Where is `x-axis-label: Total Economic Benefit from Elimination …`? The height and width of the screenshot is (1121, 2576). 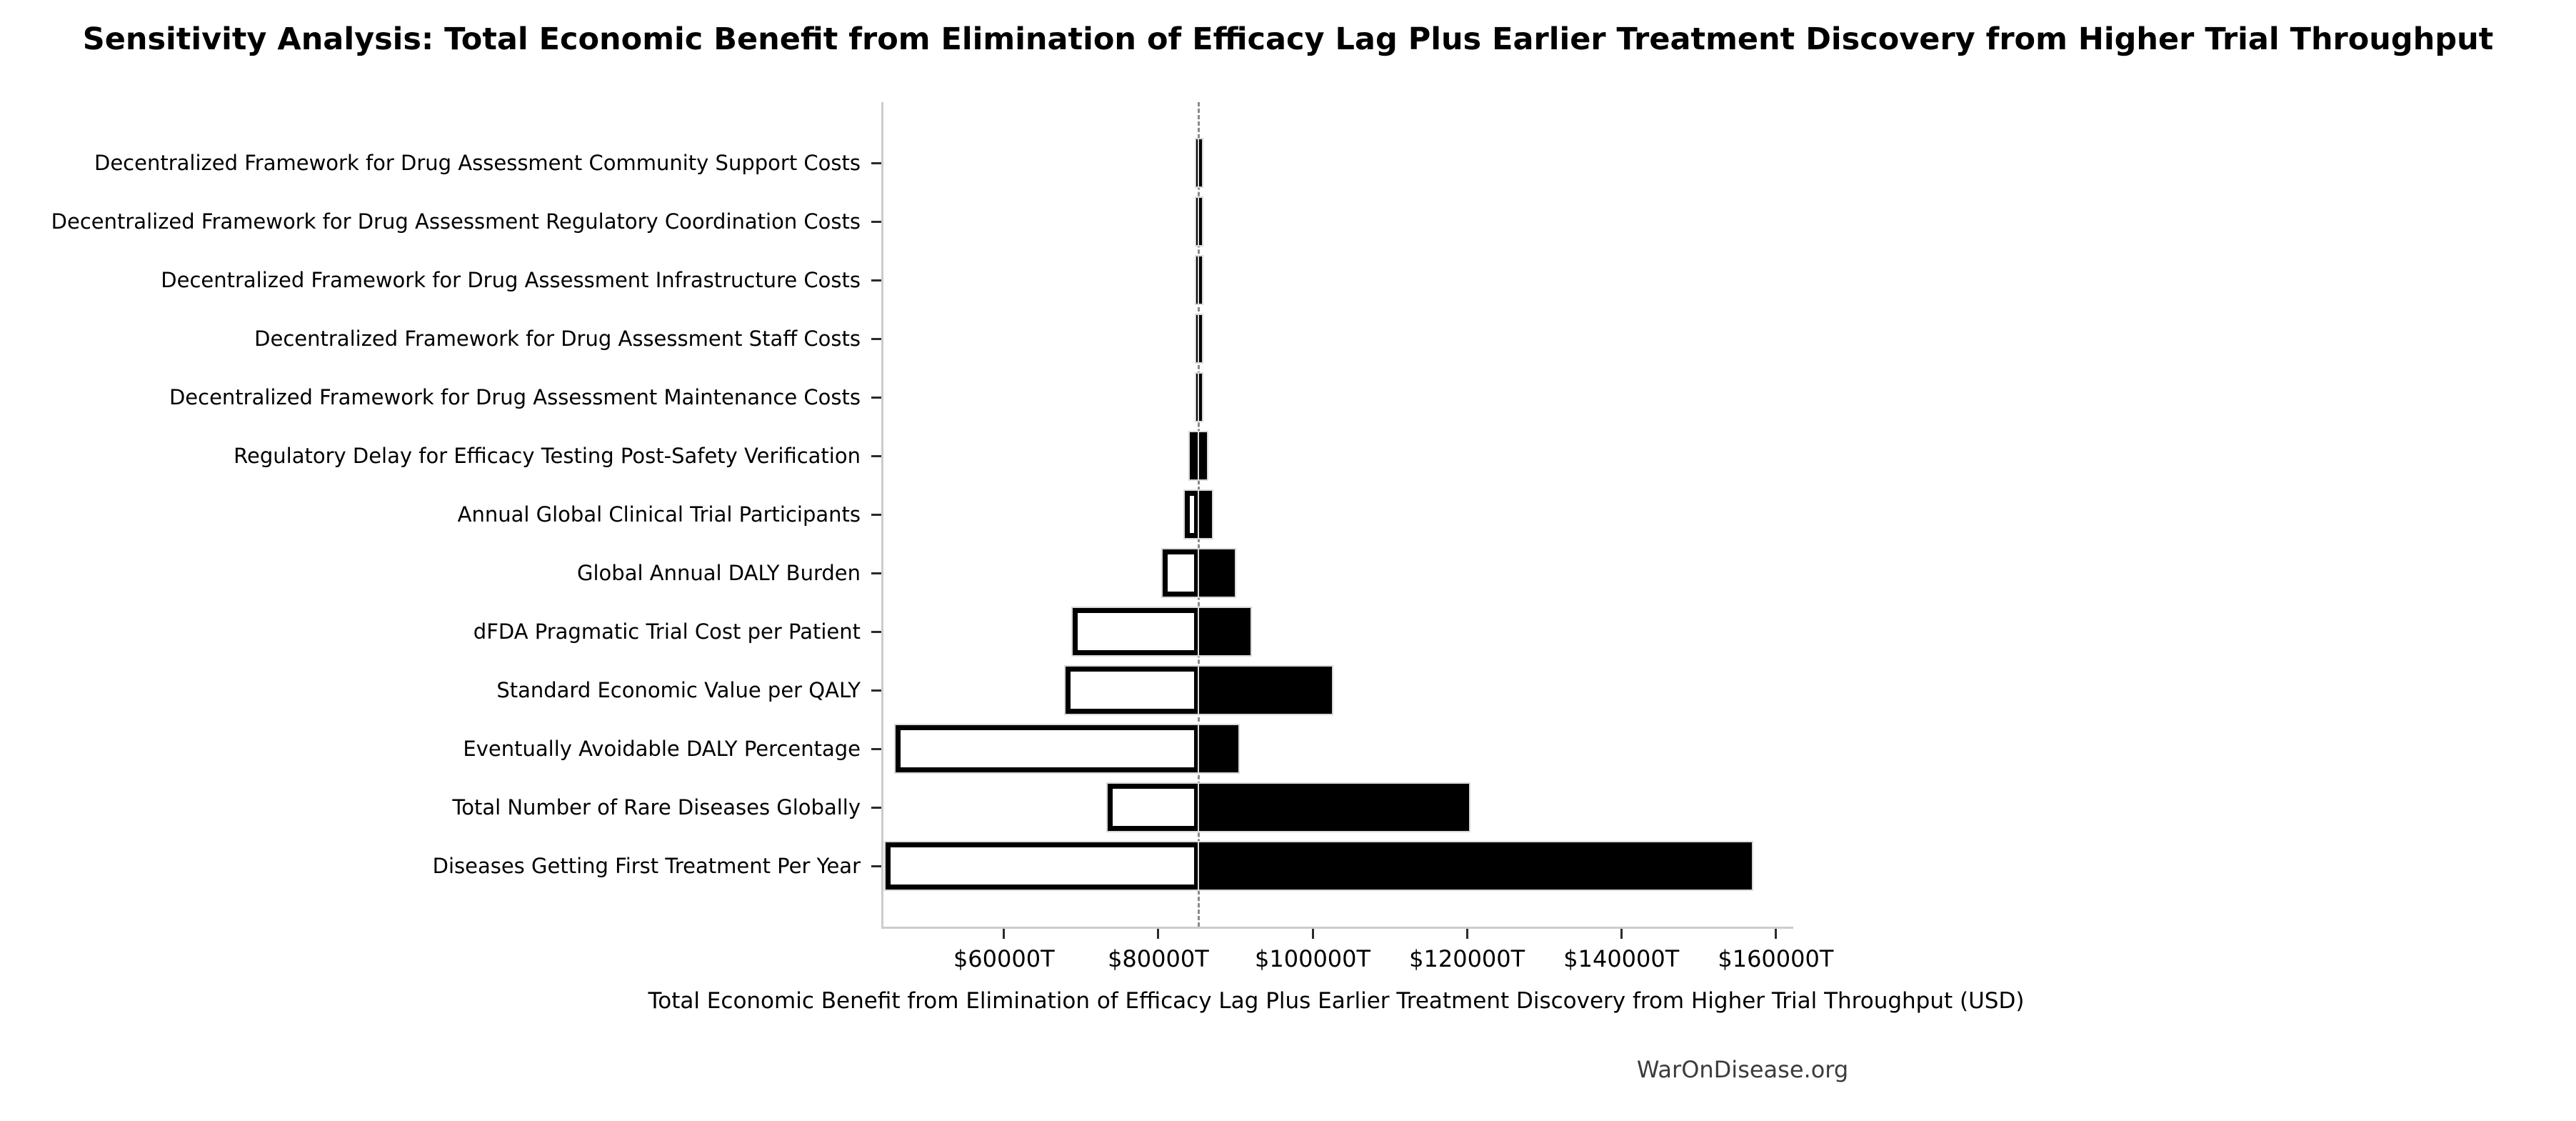 x-axis-label: Total Economic Benefit from Elimination … is located at coordinates (1336, 1001).